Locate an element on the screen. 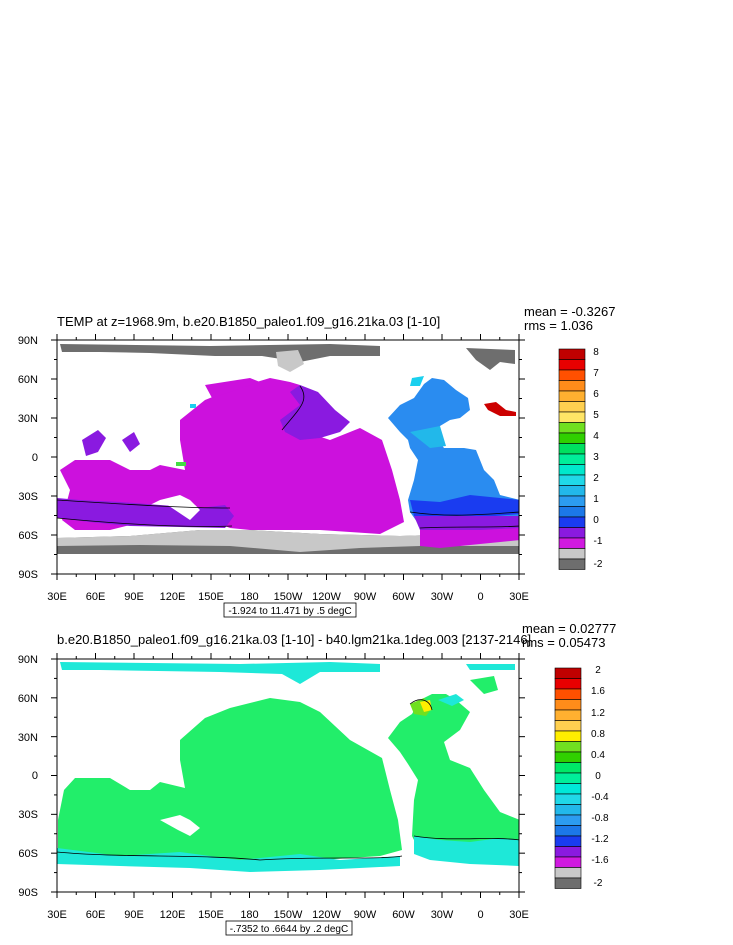 Image resolution: width=733 pixels, height=945 pixels. panel-1-colorbar-label: 1 is located at coordinates (596, 499).